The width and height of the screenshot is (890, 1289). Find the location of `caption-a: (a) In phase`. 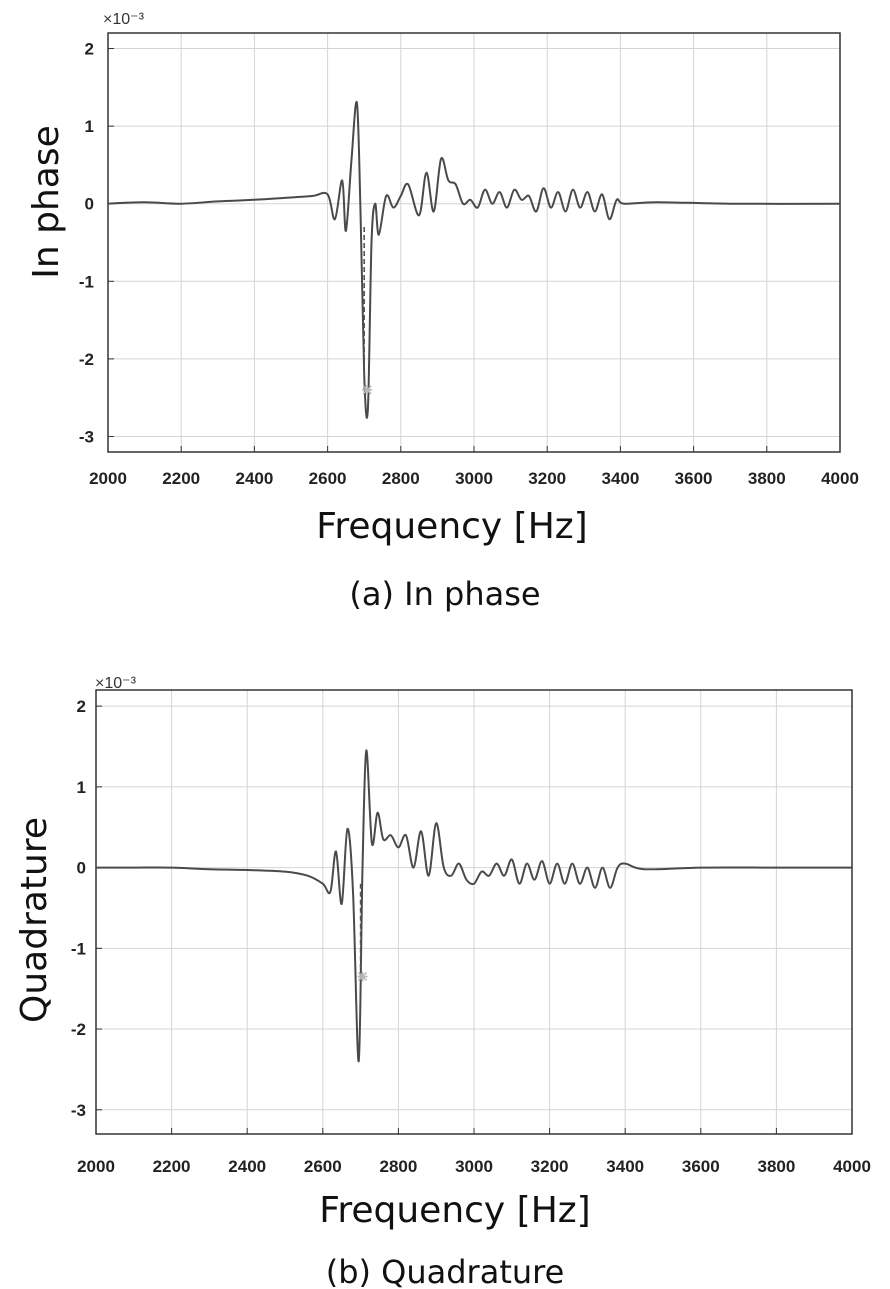

caption-a: (a) In phase is located at coordinates (444, 594).